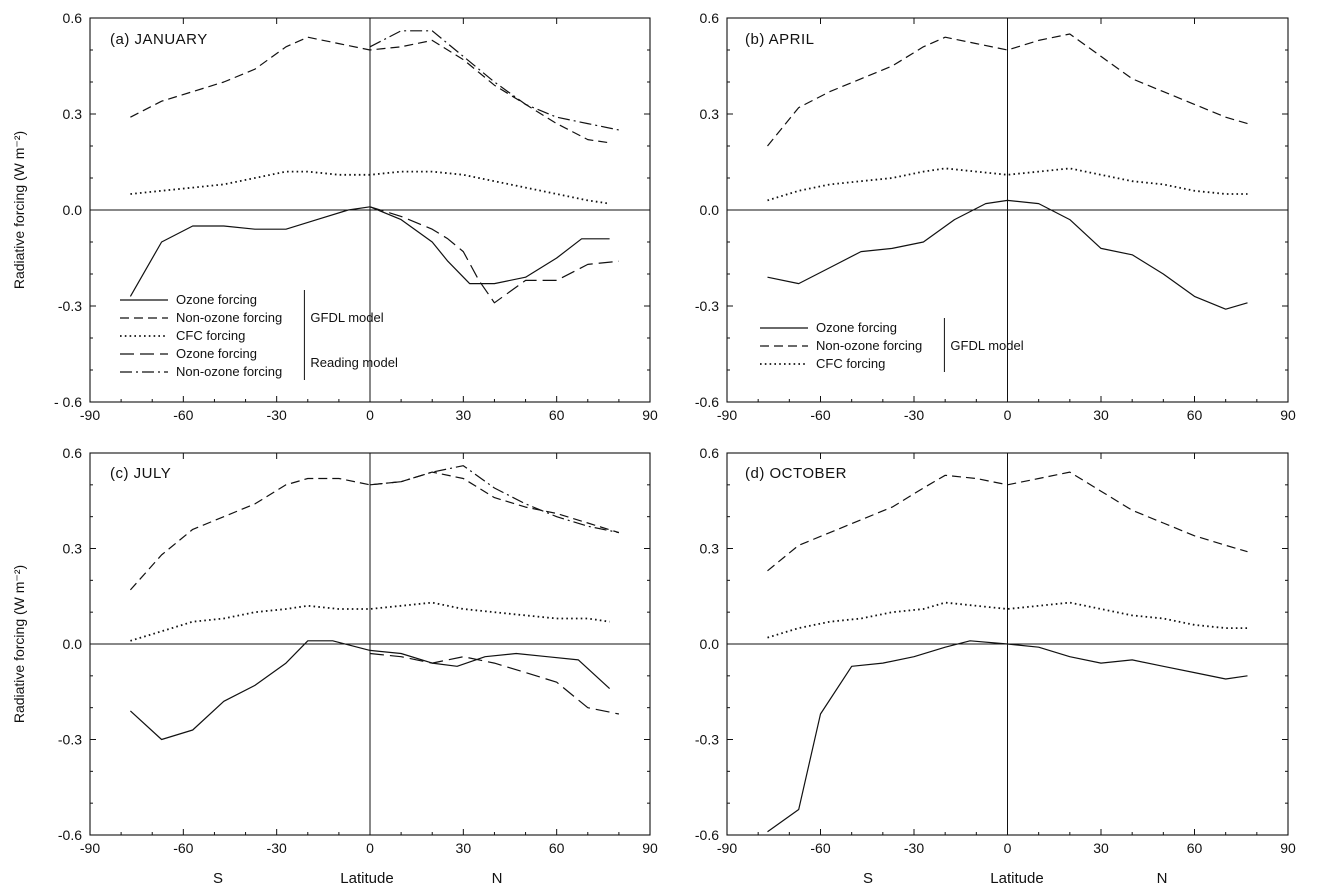 This screenshot has height=890, width=1324. Describe the element at coordinates (354, 362) in the screenshot. I see `legend-group-label: Reading model` at that location.